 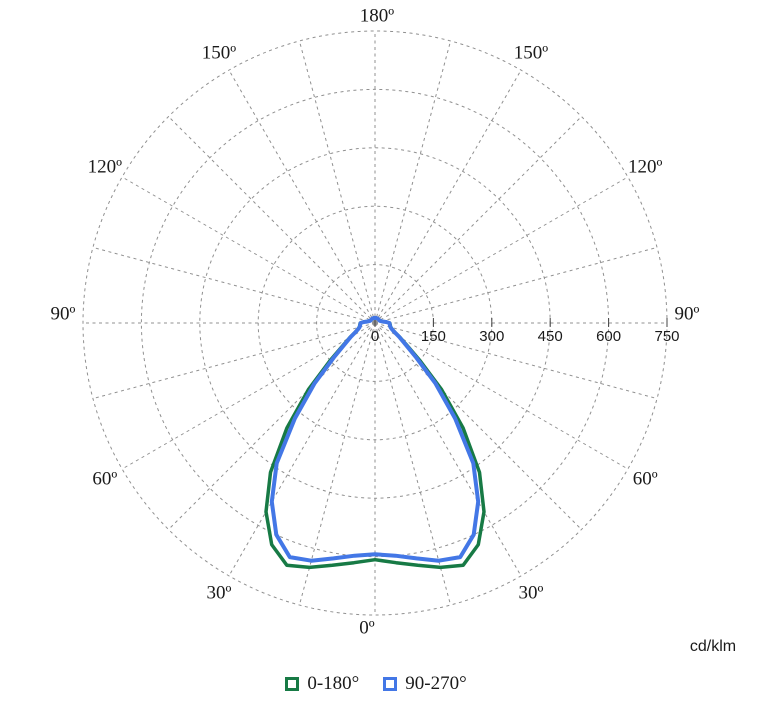 What do you see at coordinates (666, 336) in the screenshot?
I see `radial-axis-tick-label: 750` at bounding box center [666, 336].